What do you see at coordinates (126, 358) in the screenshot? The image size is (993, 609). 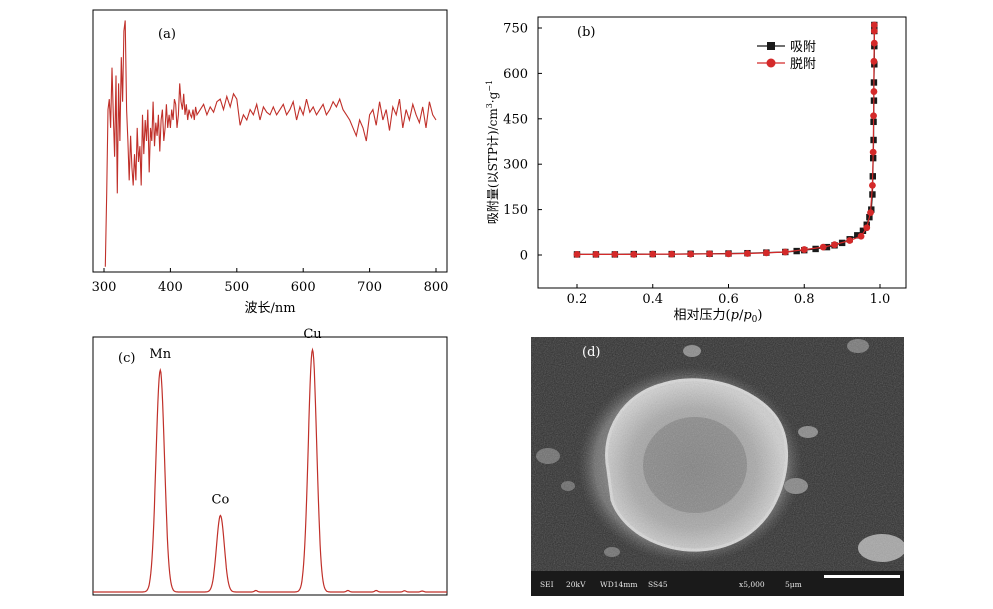 I see `panel-c-label: (c)` at bounding box center [126, 358].